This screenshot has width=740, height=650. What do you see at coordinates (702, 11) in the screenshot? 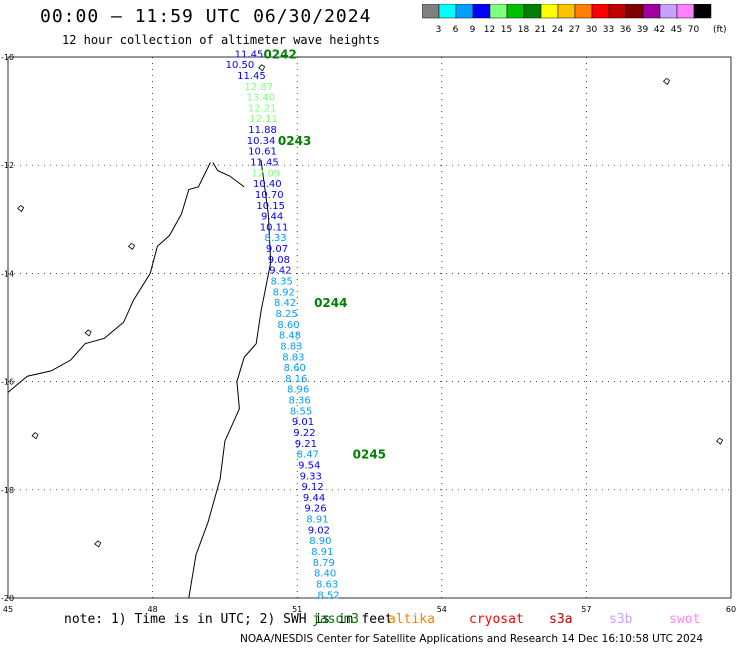
I see `legend-swatch` at bounding box center [702, 11].